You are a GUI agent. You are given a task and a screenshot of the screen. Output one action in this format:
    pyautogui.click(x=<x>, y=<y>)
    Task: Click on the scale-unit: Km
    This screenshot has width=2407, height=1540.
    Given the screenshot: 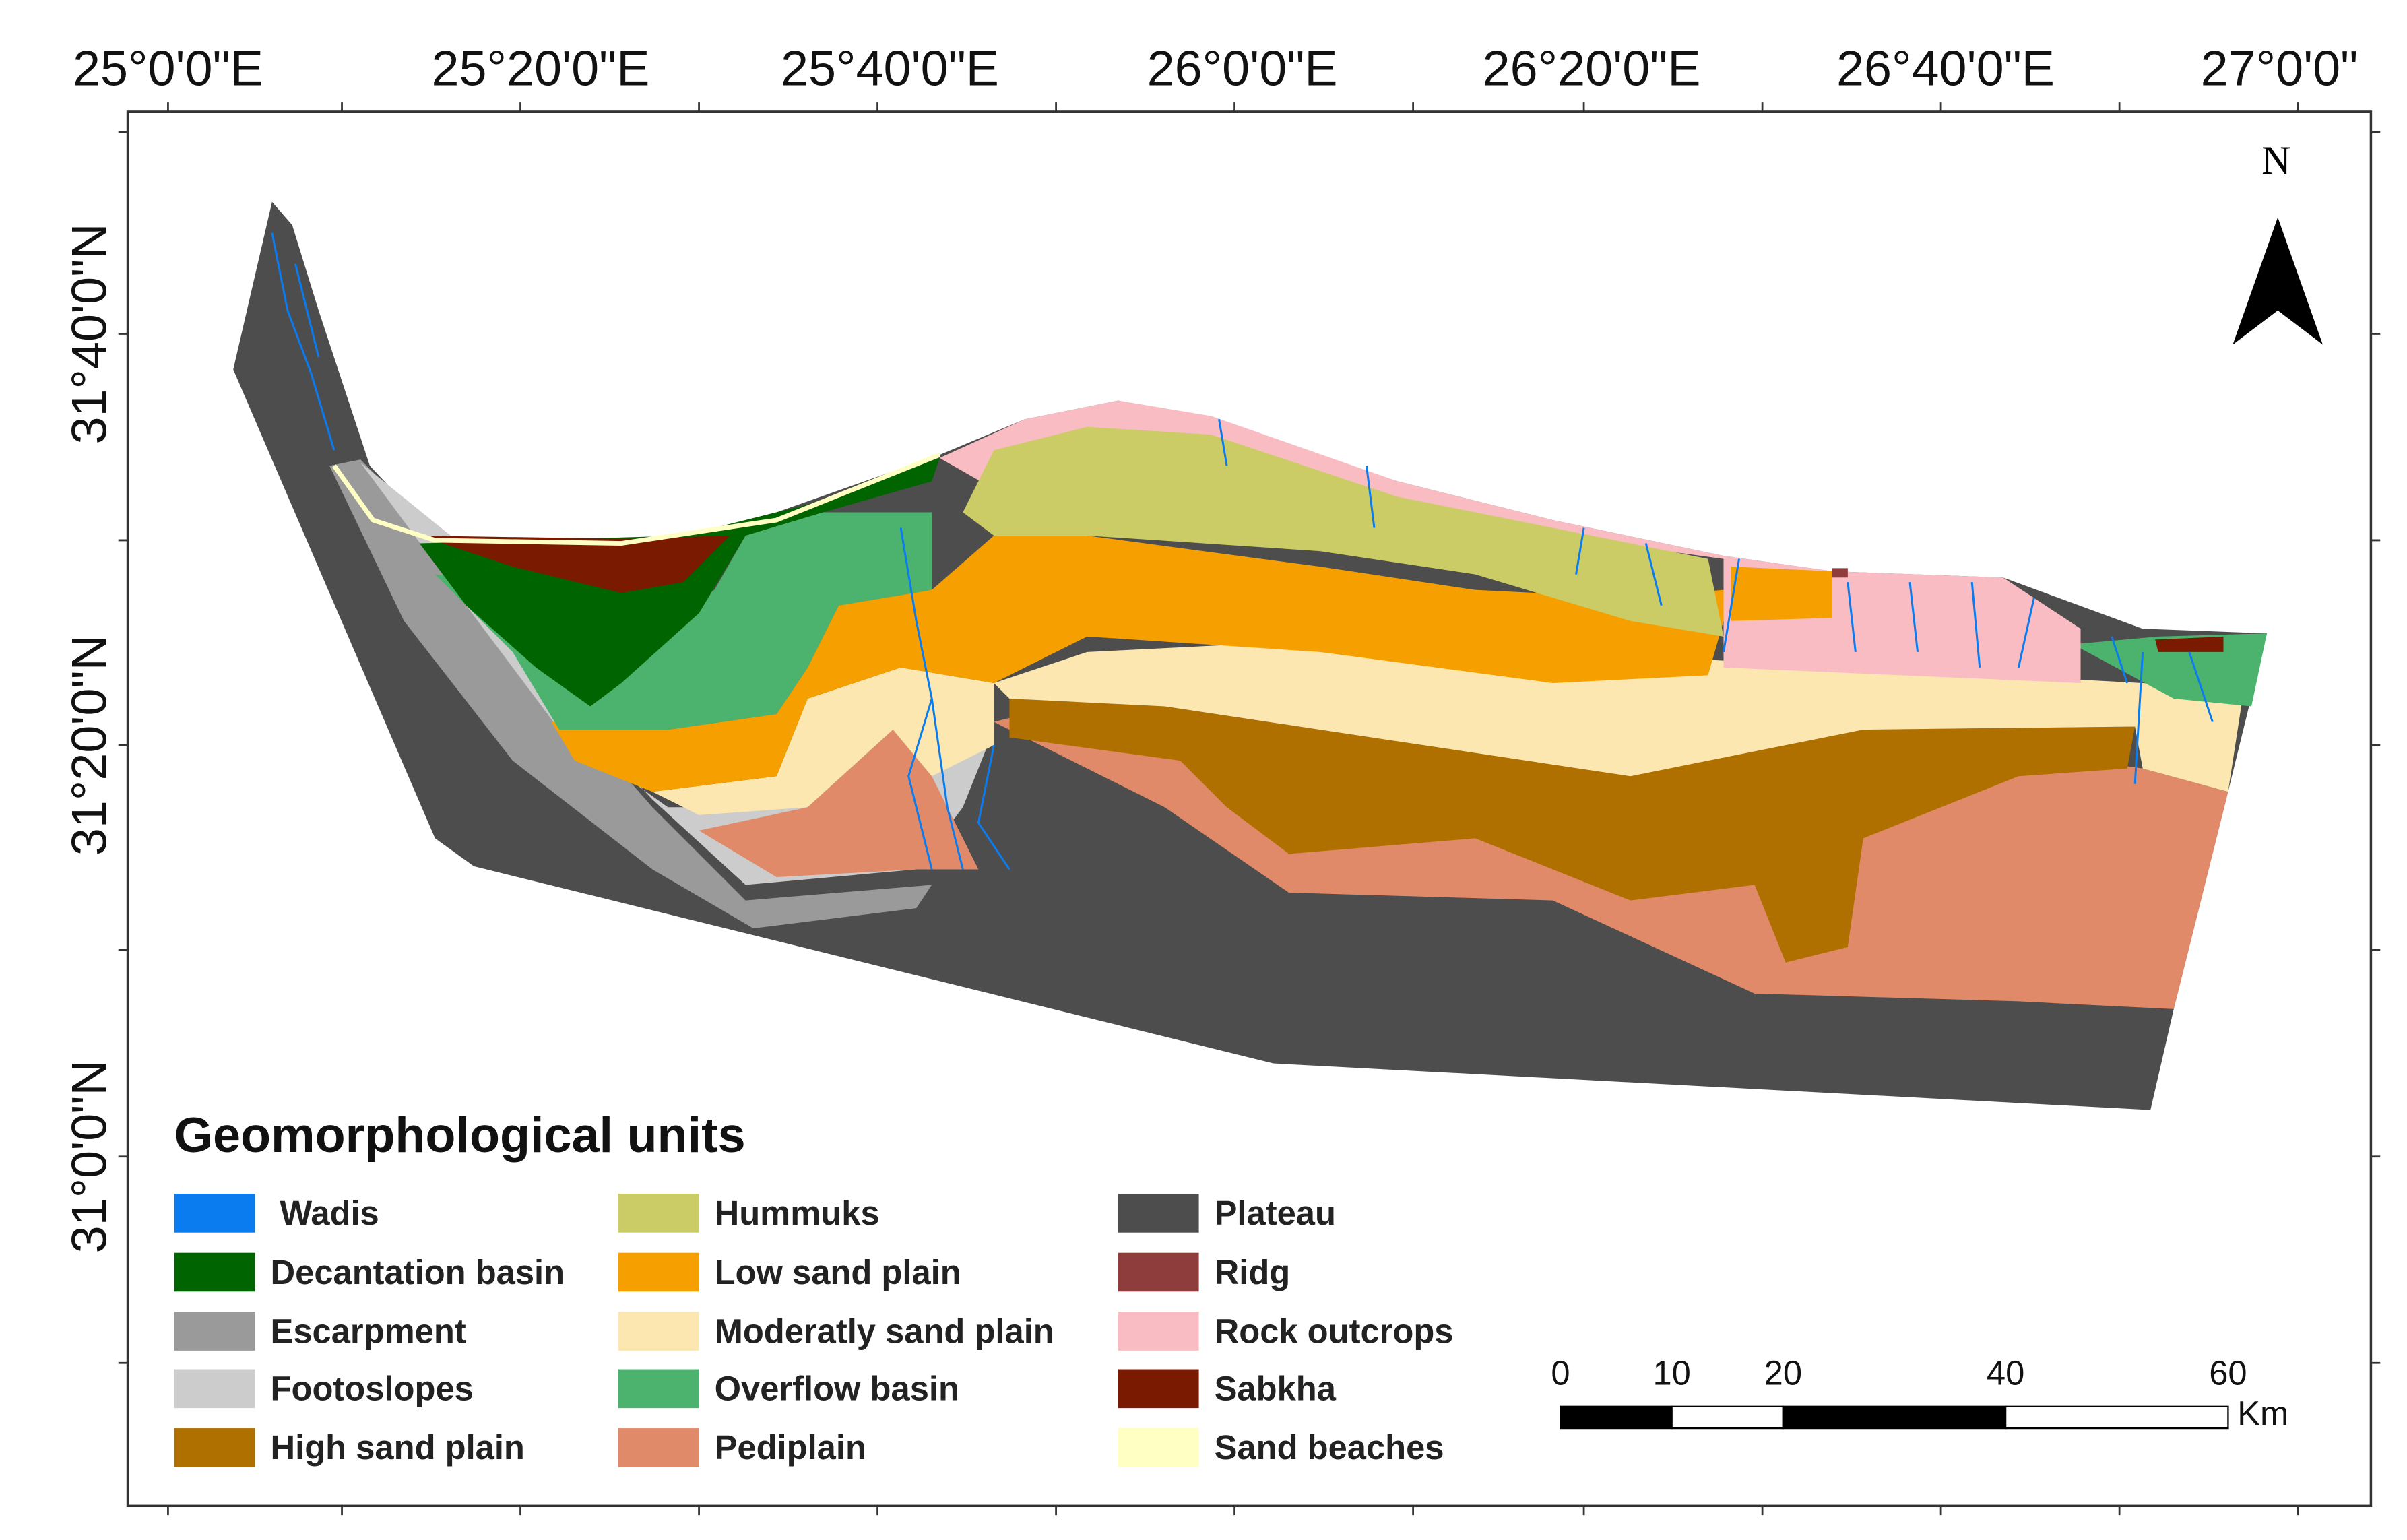 What is the action you would take?
    pyautogui.click(x=2262, y=1413)
    